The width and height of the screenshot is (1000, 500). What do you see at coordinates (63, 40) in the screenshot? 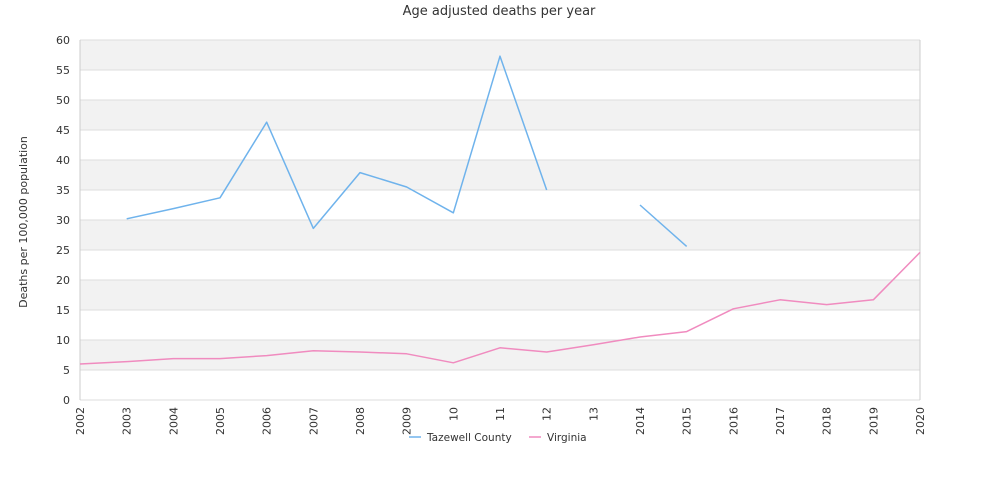
I see `y-tick-label: 60` at bounding box center [63, 40].